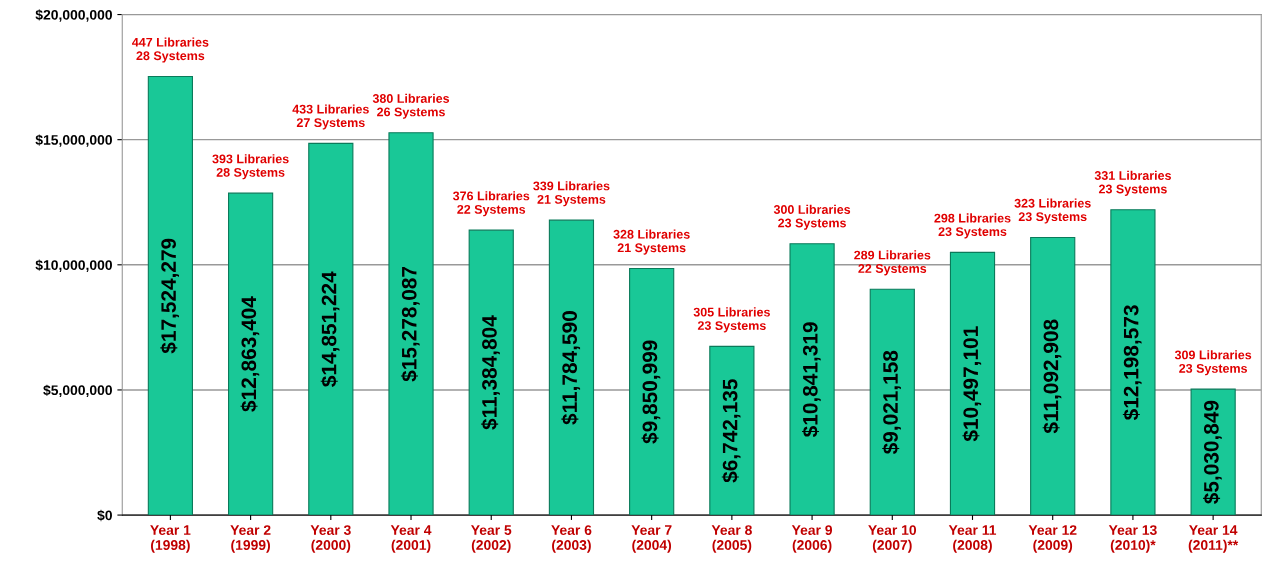 This screenshot has width=1287, height=582. I want to click on x-tick-label: Year 6 (2003), so click(571, 539).